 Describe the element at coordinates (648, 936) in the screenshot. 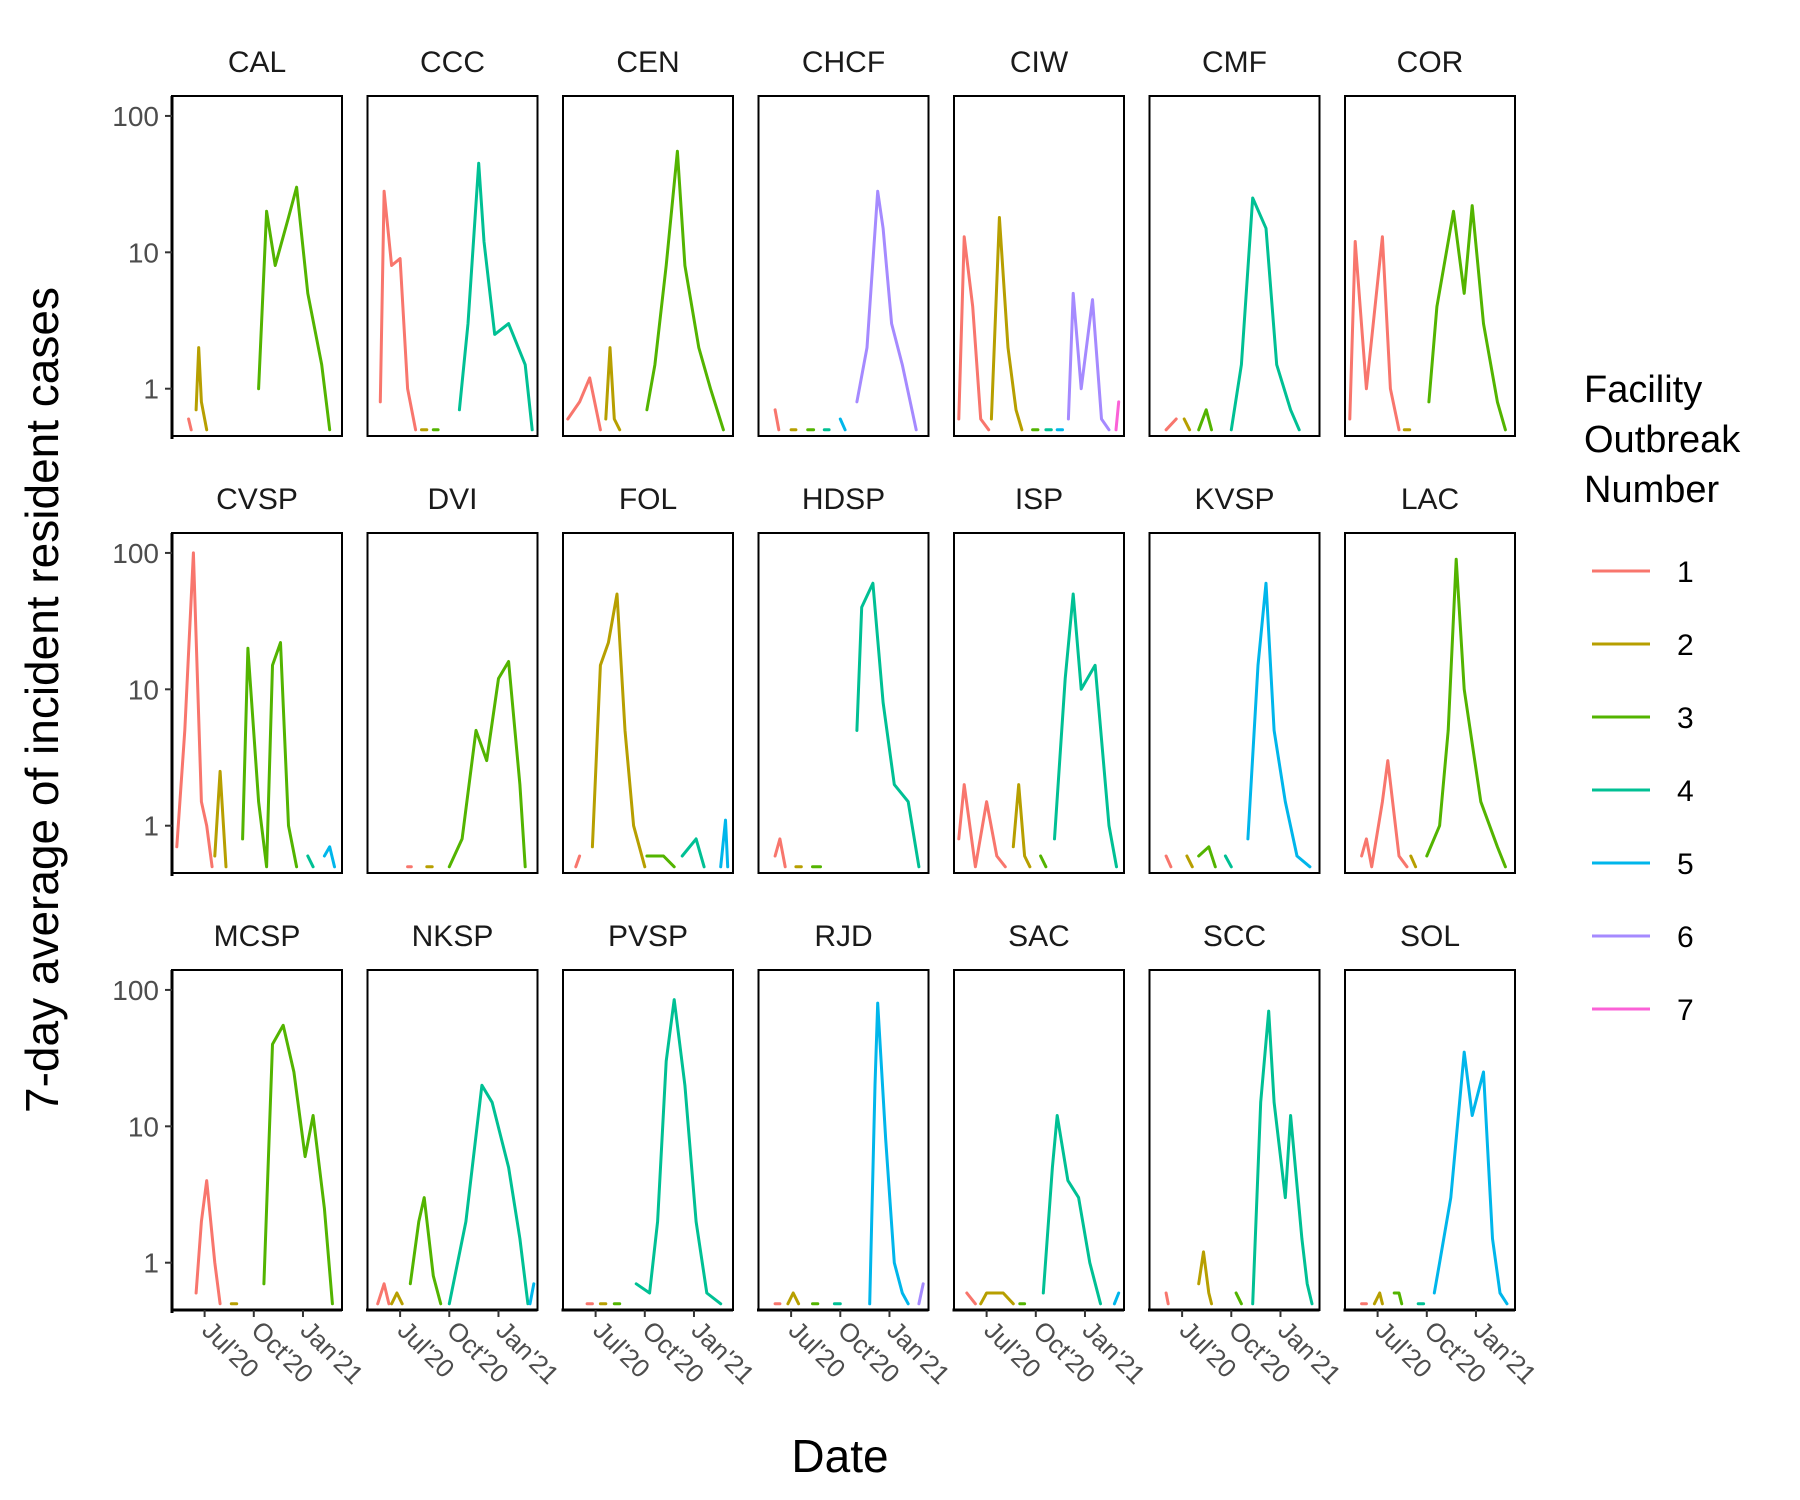

I see `facet-title: PVSP` at that location.